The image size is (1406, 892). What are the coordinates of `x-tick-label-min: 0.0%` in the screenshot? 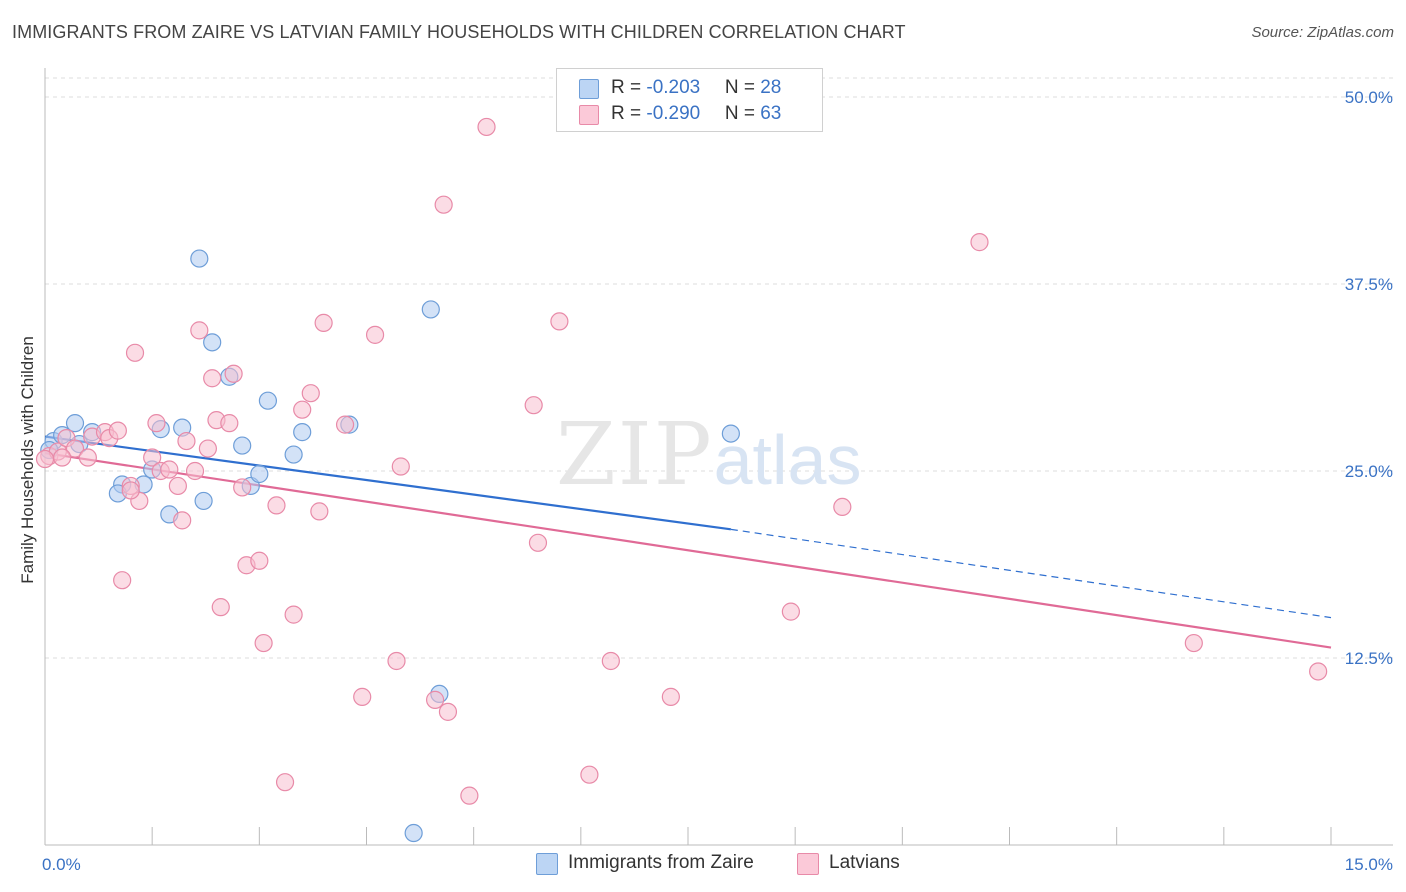 It's located at (61, 864).